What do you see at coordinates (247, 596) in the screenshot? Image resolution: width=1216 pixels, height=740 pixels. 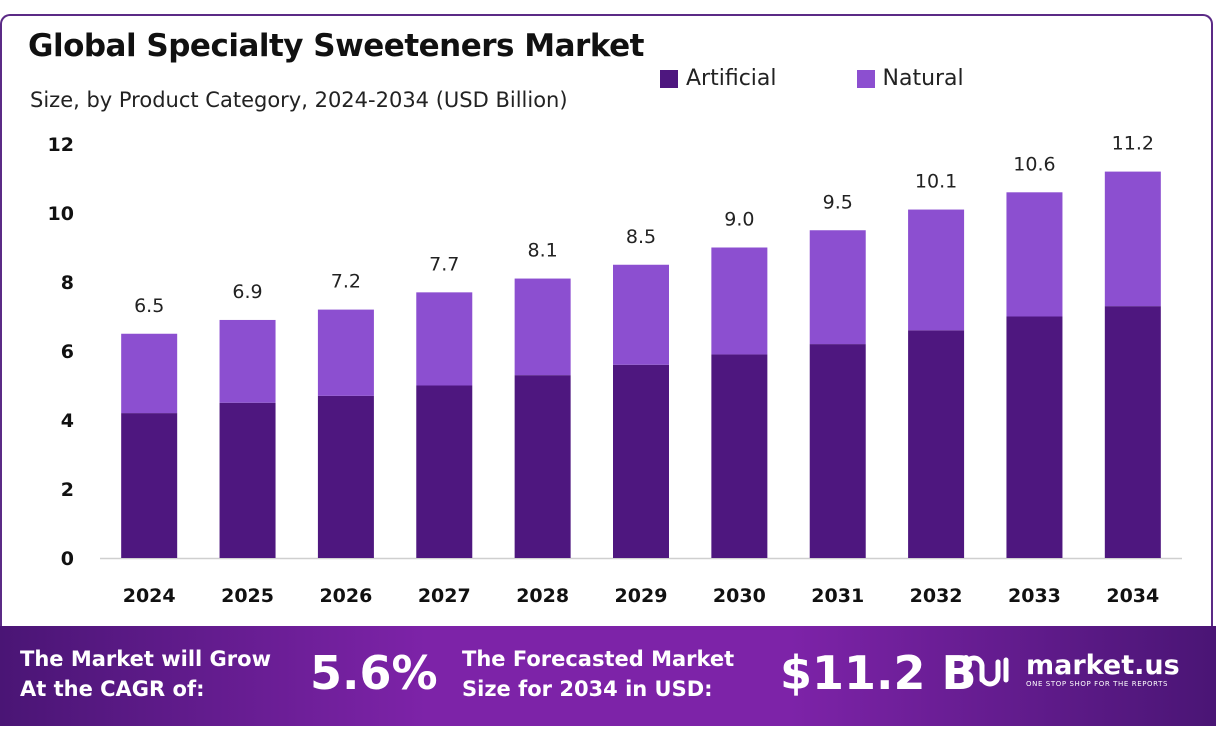 I see `x-tick-label-2025: 2025` at bounding box center [247, 596].